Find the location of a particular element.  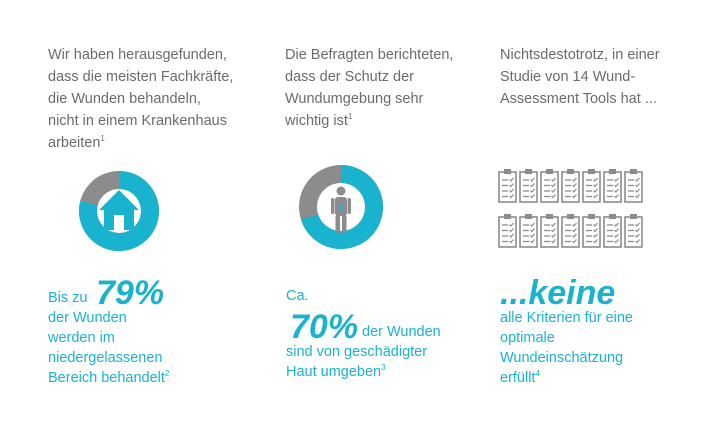

stat-caption-2: sind von geschädigter Haut umgeben3 is located at coordinates (357, 362).